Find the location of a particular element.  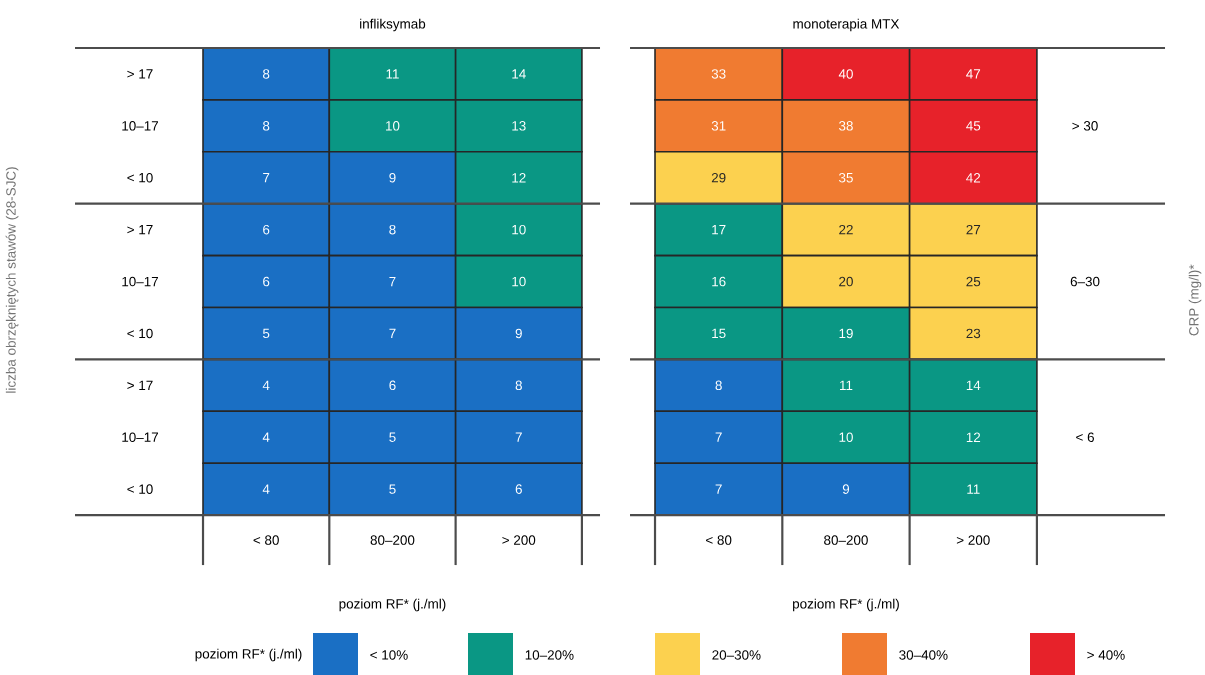

data-label: 35 is located at coordinates (846, 177).